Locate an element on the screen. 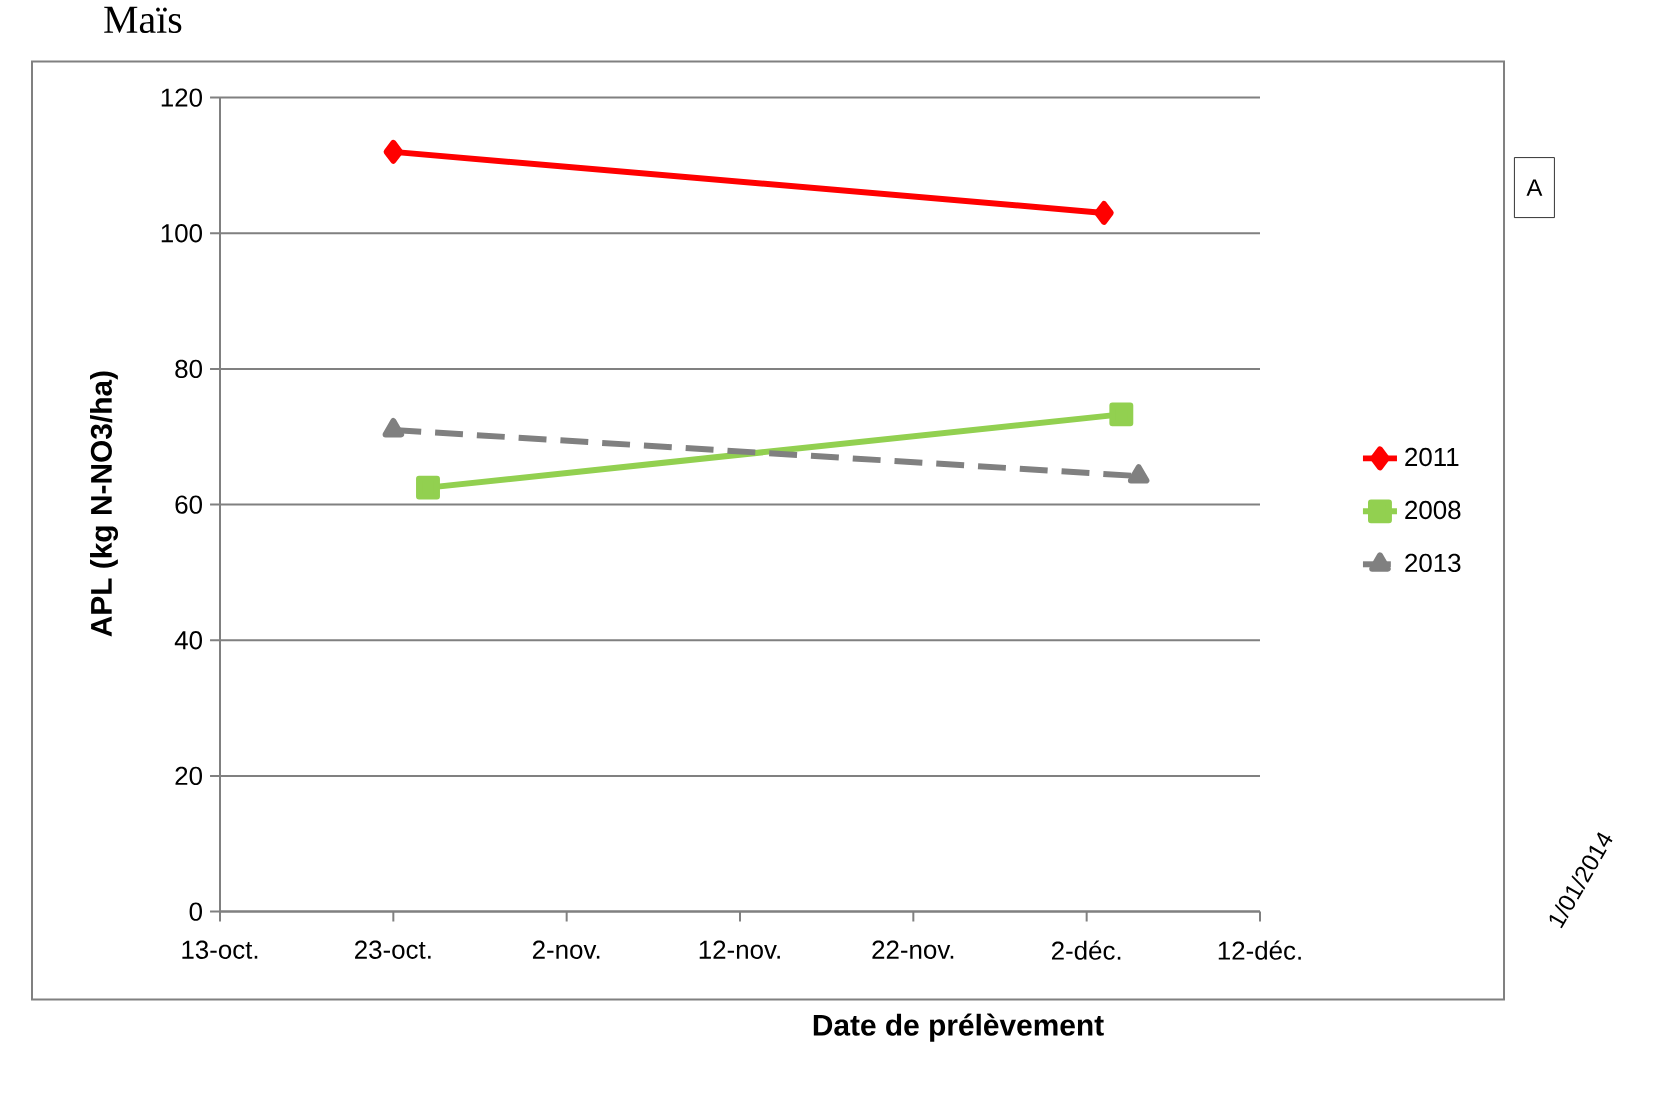 Image resolution: width=1668 pixels, height=1104 pixels. x-tick-label: 12-nov. is located at coordinates (739, 950).